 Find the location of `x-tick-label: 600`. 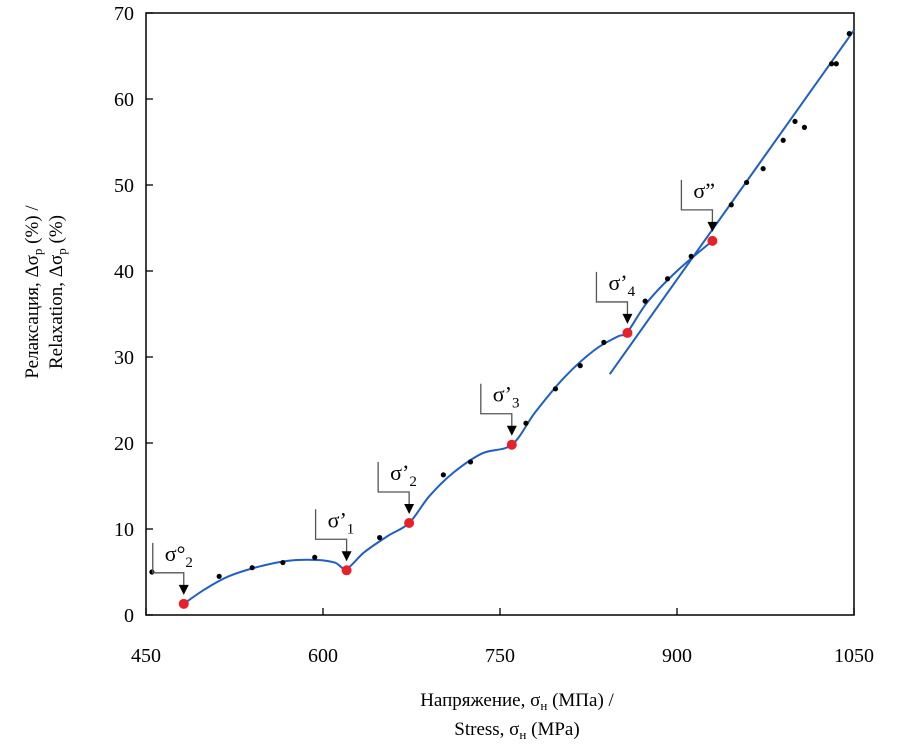

x-tick-label: 600 is located at coordinates (323, 656).